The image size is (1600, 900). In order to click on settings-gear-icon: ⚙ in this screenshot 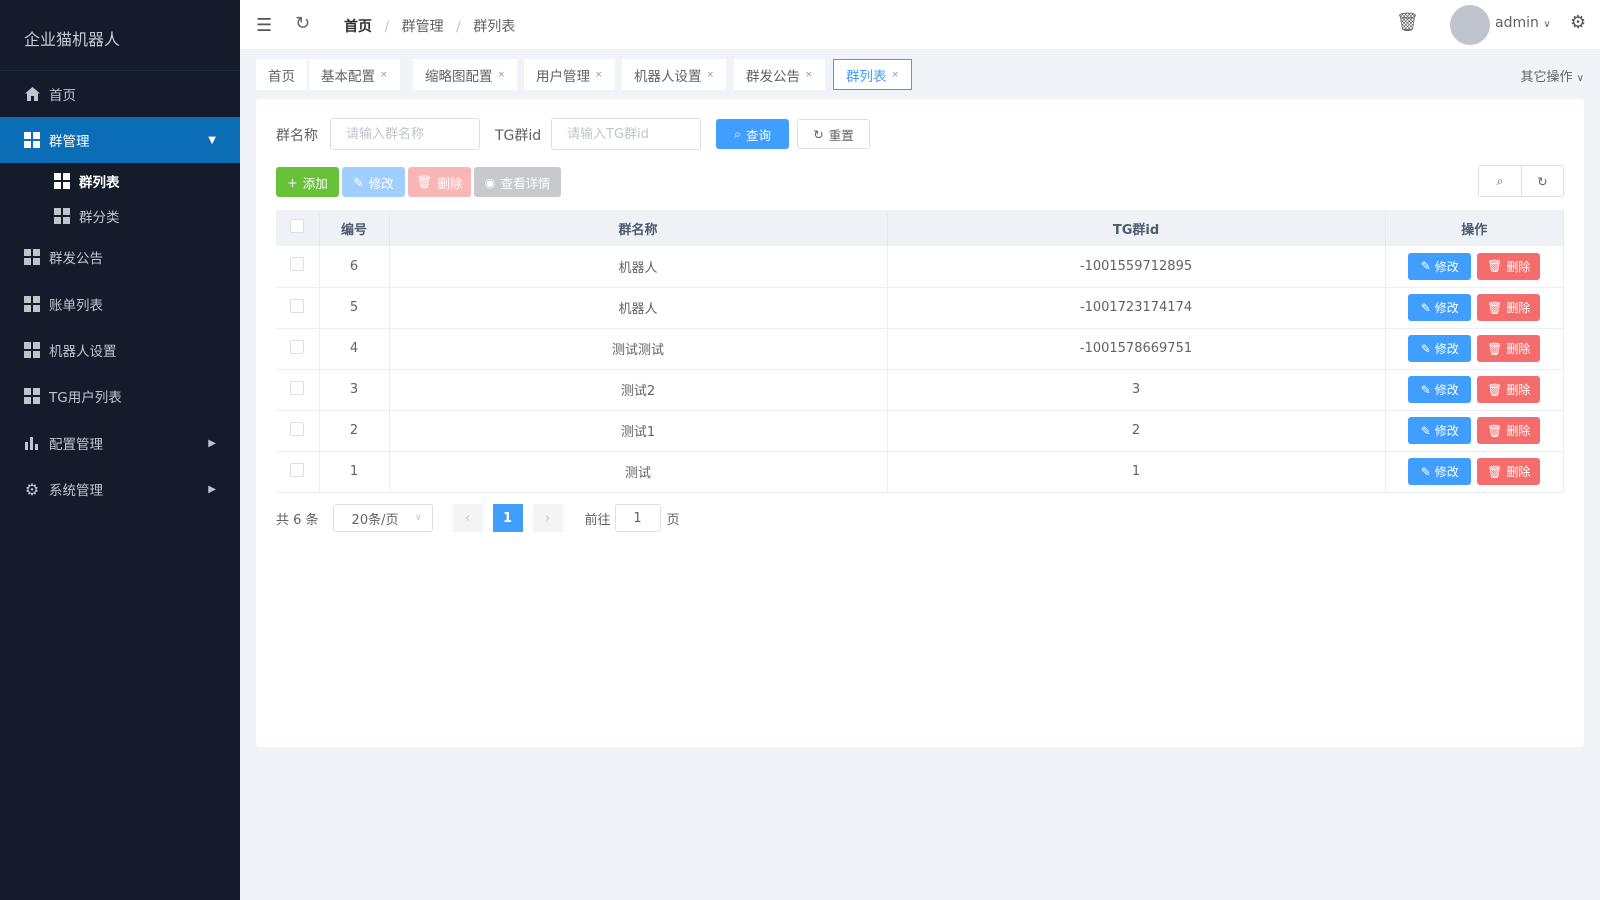, I will do `click(1578, 22)`.